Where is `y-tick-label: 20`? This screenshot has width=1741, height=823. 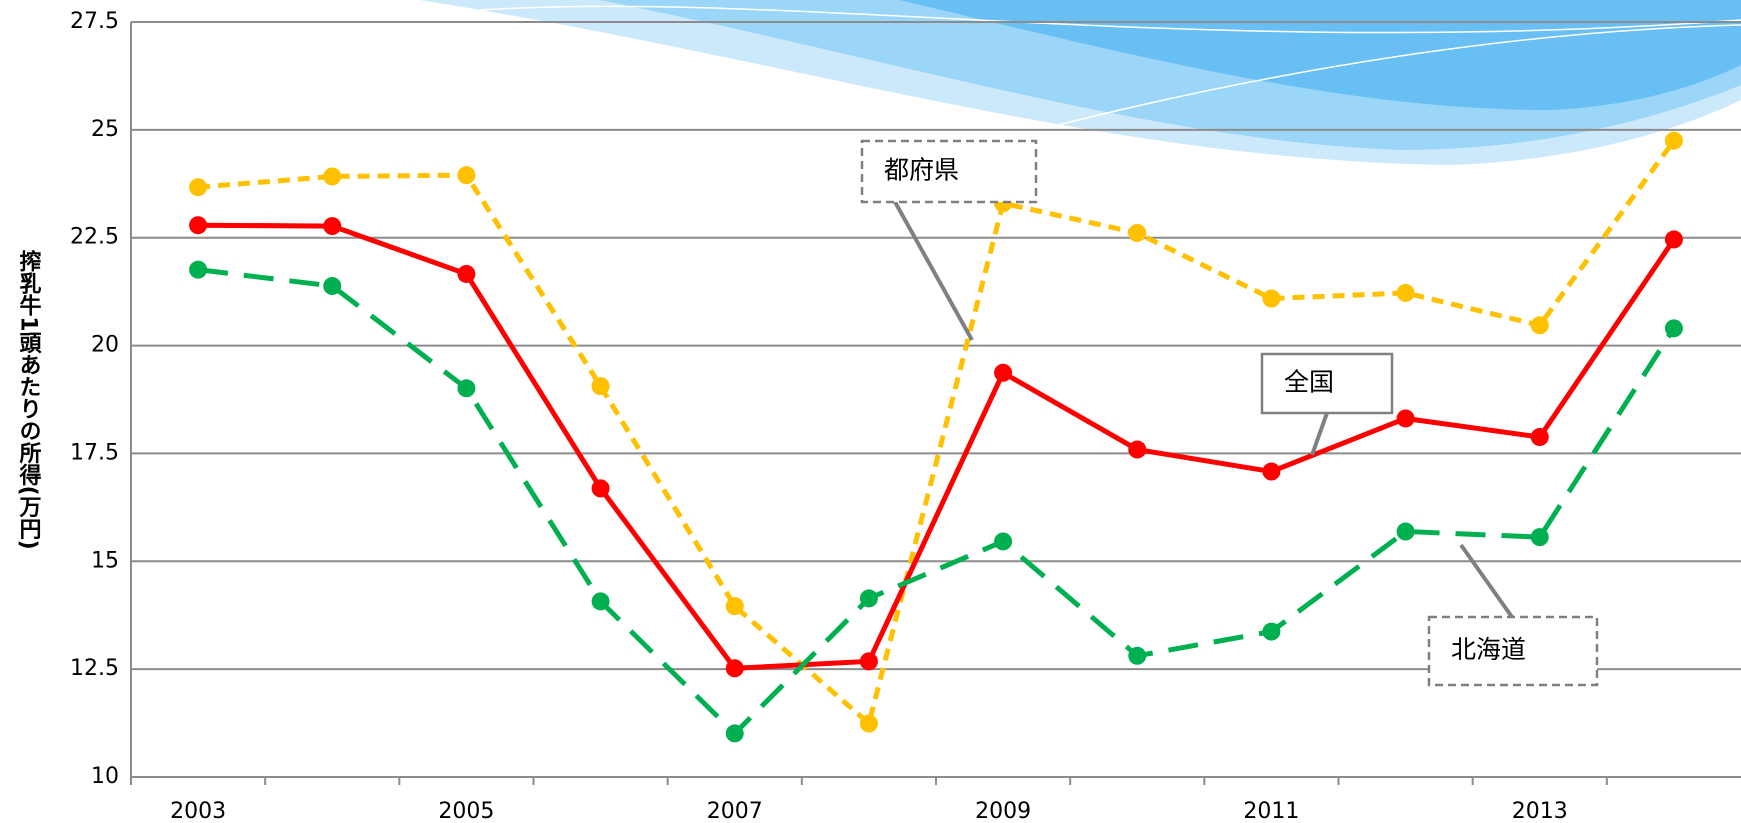 y-tick-label: 20 is located at coordinates (105, 345).